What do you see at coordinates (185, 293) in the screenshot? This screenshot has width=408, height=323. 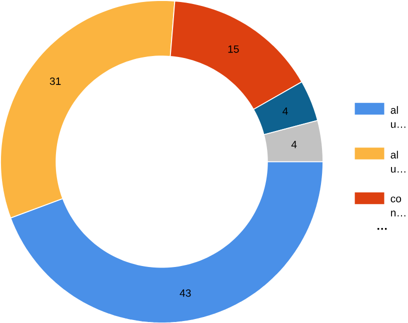 I see `data-label: 43` at bounding box center [185, 293].